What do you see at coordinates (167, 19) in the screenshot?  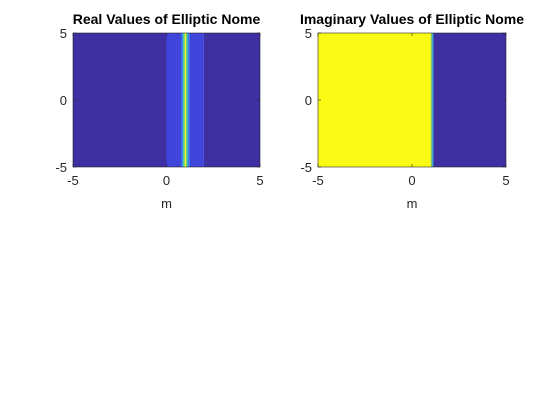 I see `real-values-chart-title: Real Values of Elliptic Nome` at bounding box center [167, 19].